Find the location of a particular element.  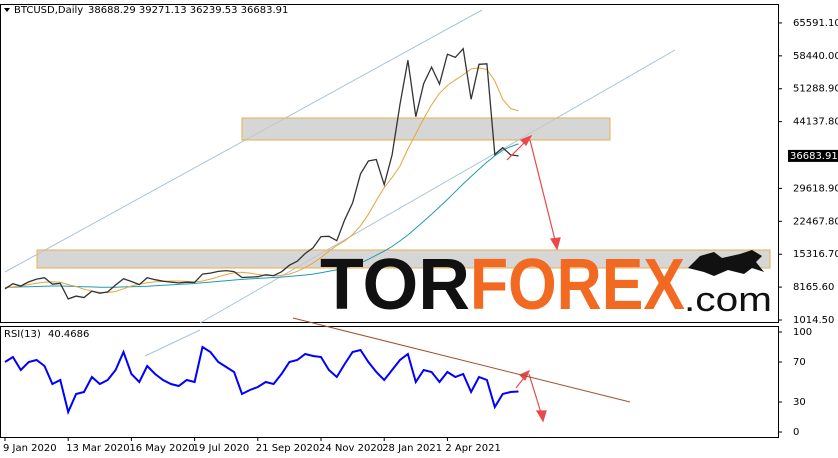

support-zone is located at coordinates (403, 259).